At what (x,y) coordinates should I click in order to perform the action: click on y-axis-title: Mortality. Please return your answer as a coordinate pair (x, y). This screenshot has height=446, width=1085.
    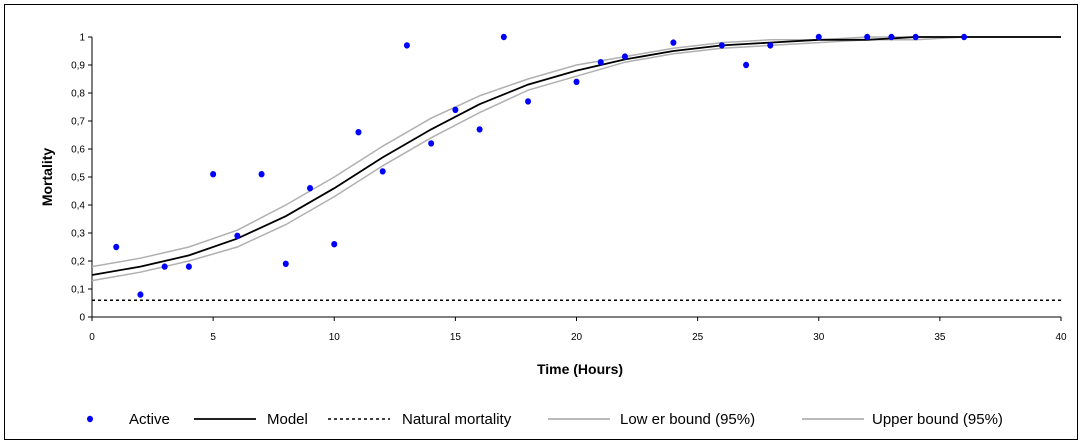
    Looking at the image, I should click on (47, 177).